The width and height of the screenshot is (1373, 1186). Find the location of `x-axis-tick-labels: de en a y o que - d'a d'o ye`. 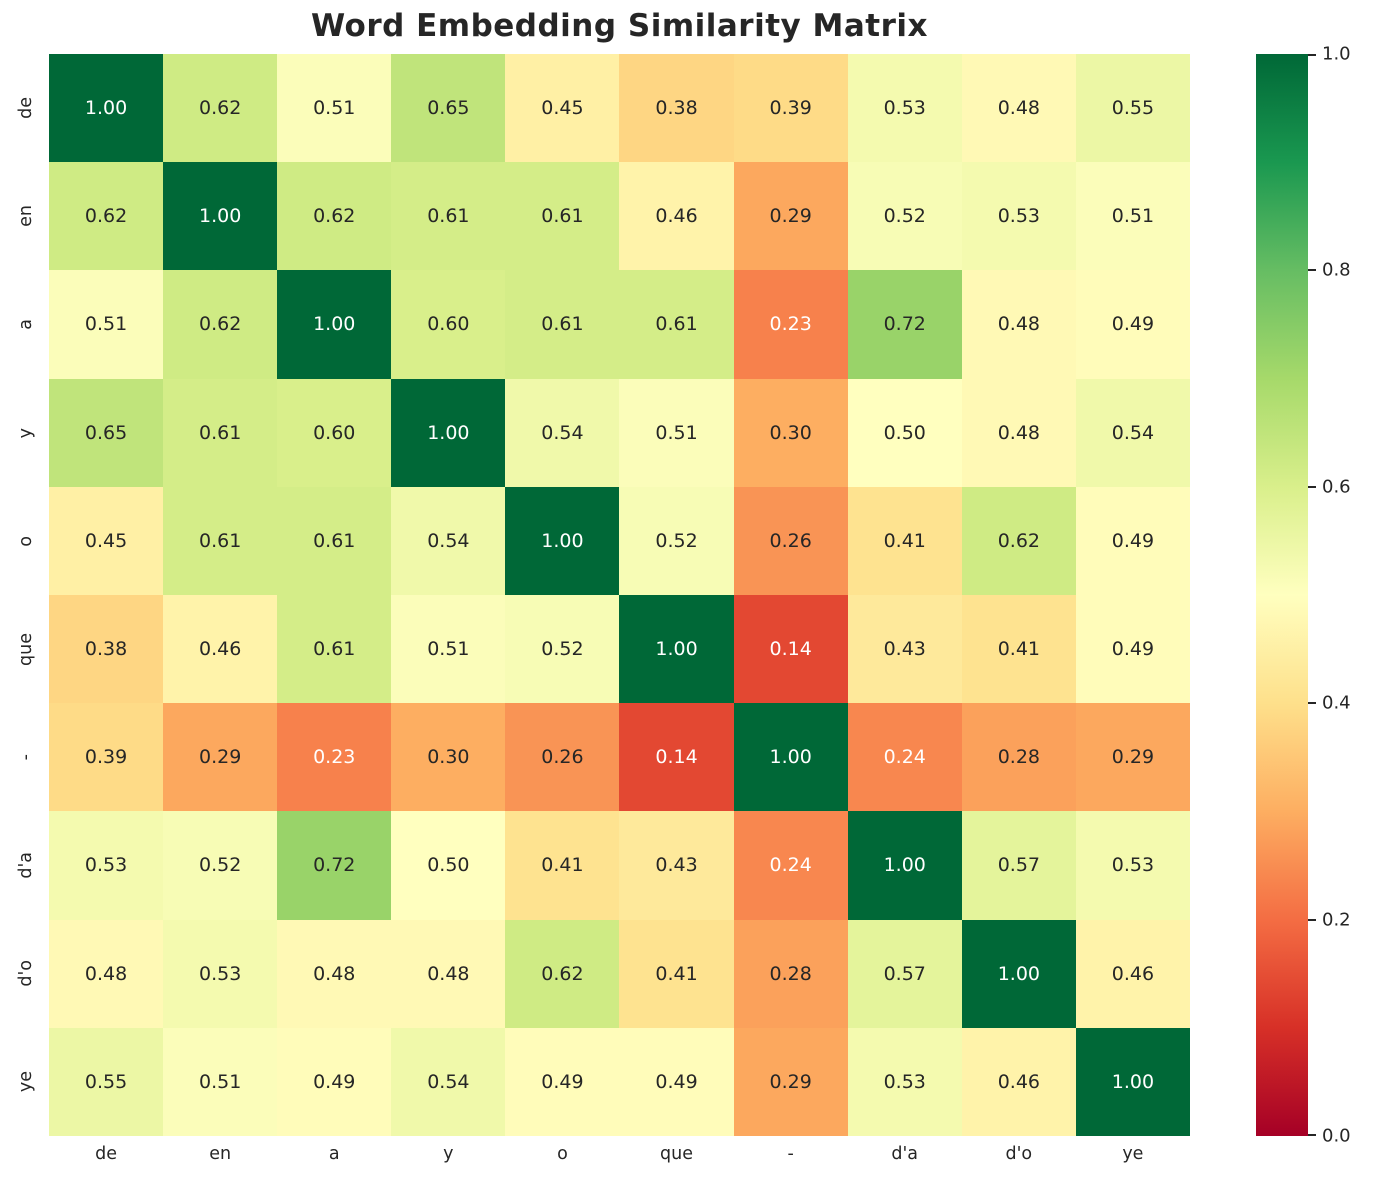

x-axis-tick-labels: de en a y o que - d'a d'o ye is located at coordinates (619, 1159).